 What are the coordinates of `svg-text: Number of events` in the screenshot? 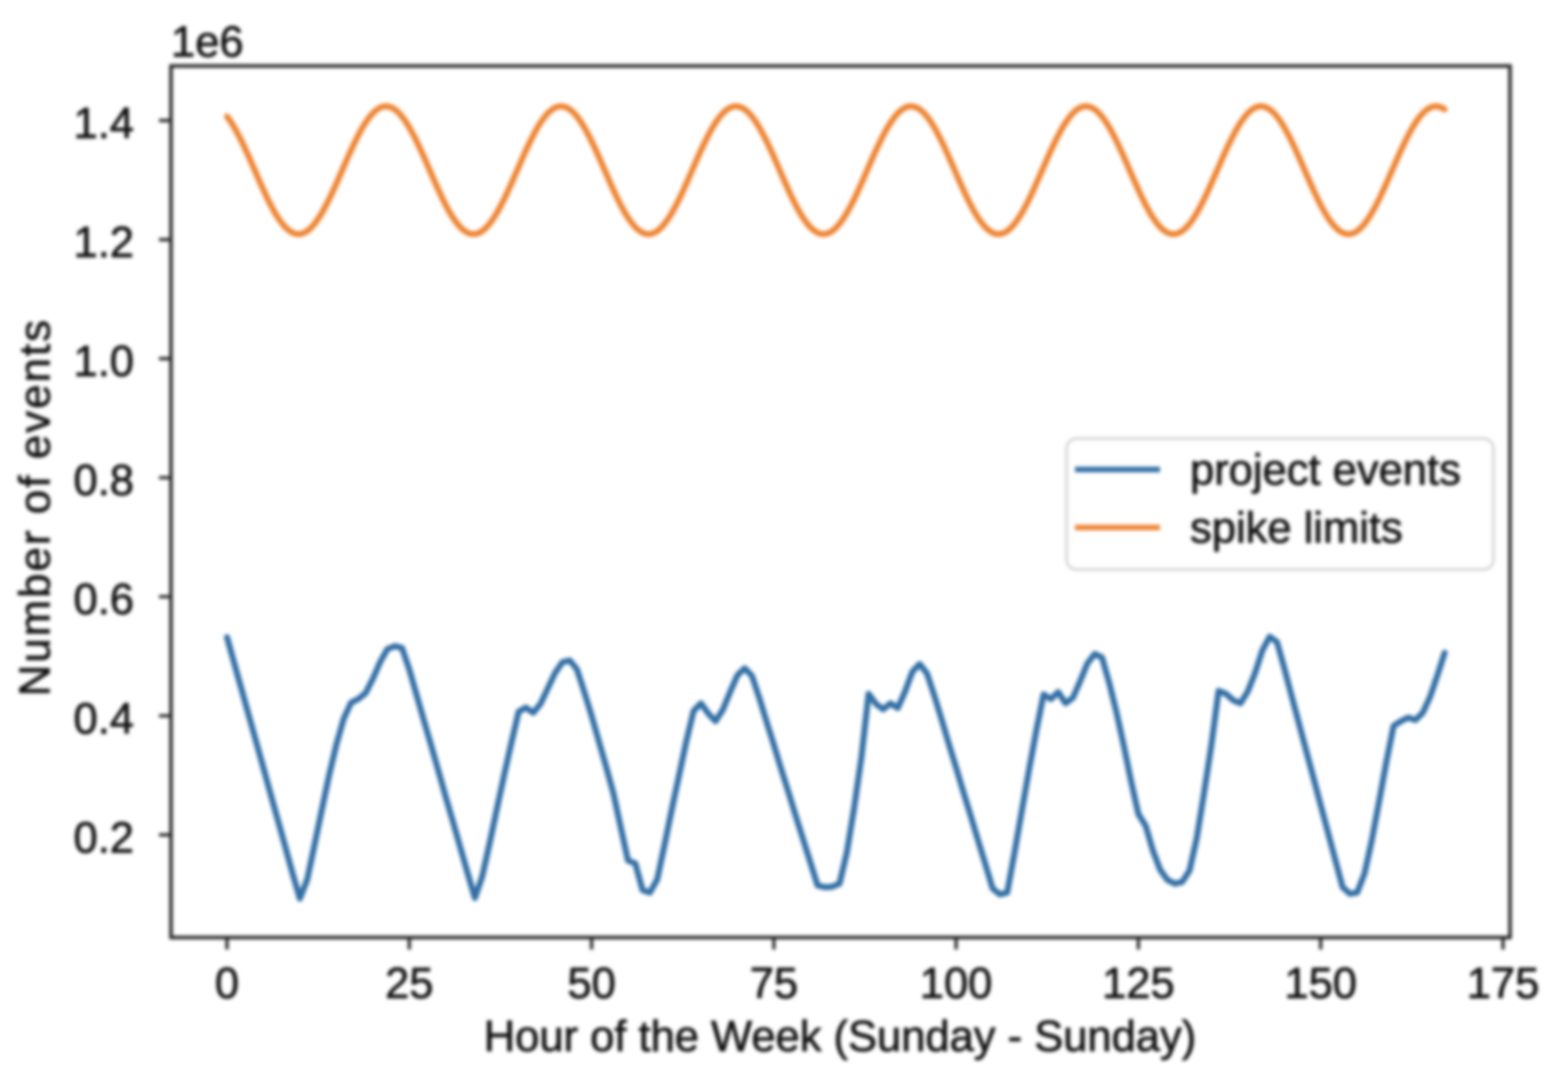 It's located at (36, 507).